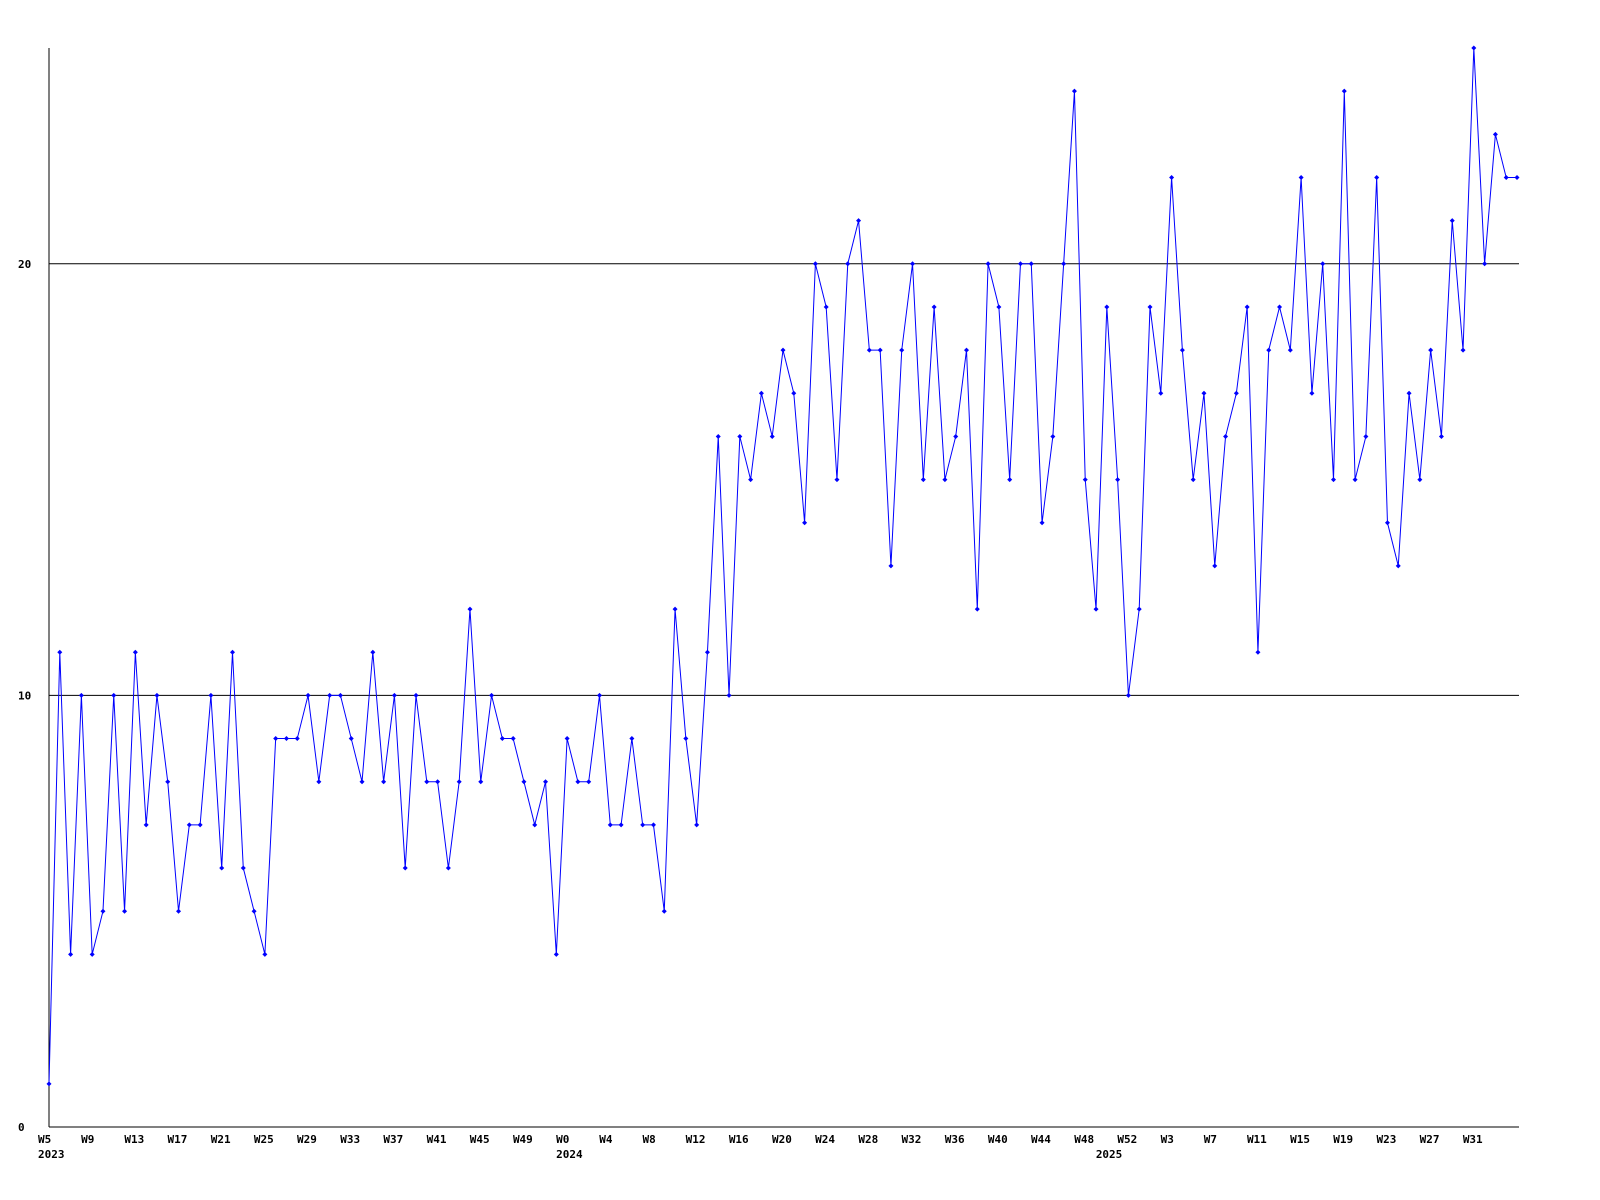  Describe the element at coordinates (1257, 1139) in the screenshot. I see `x-tick-label: W11` at that location.